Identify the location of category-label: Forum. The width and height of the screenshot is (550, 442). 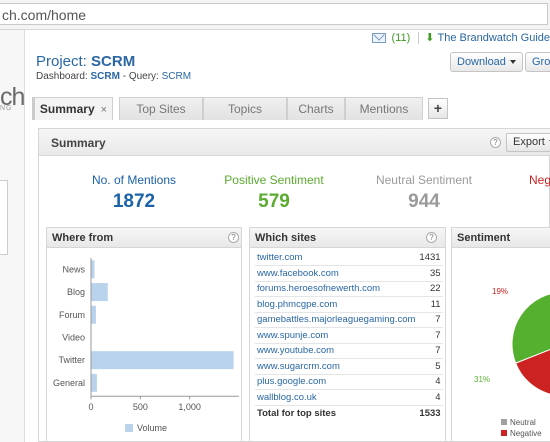
(72, 315).